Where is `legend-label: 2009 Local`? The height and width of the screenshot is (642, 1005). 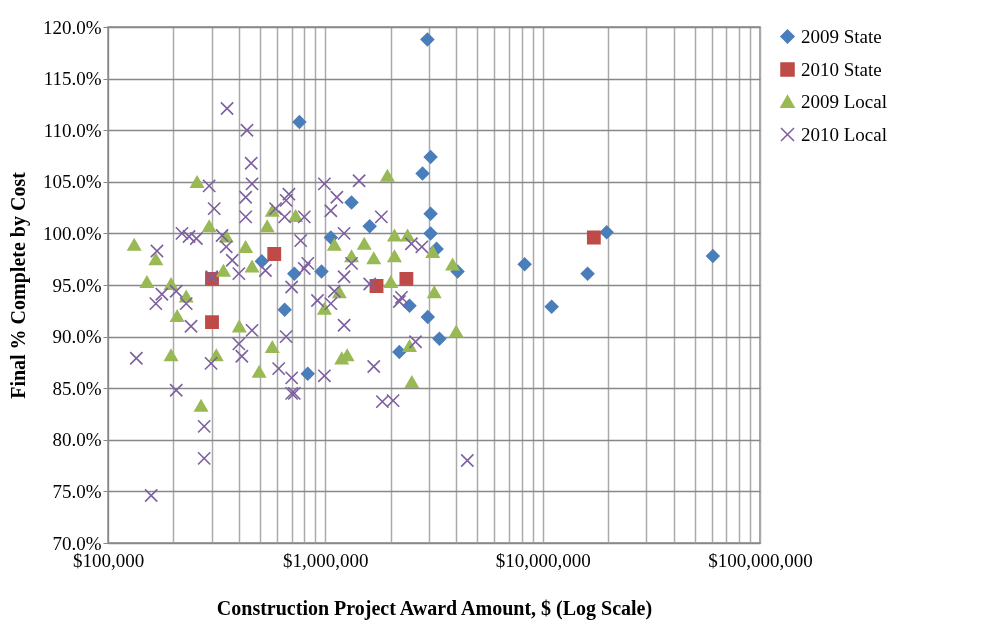 legend-label: 2009 Local is located at coordinates (844, 101).